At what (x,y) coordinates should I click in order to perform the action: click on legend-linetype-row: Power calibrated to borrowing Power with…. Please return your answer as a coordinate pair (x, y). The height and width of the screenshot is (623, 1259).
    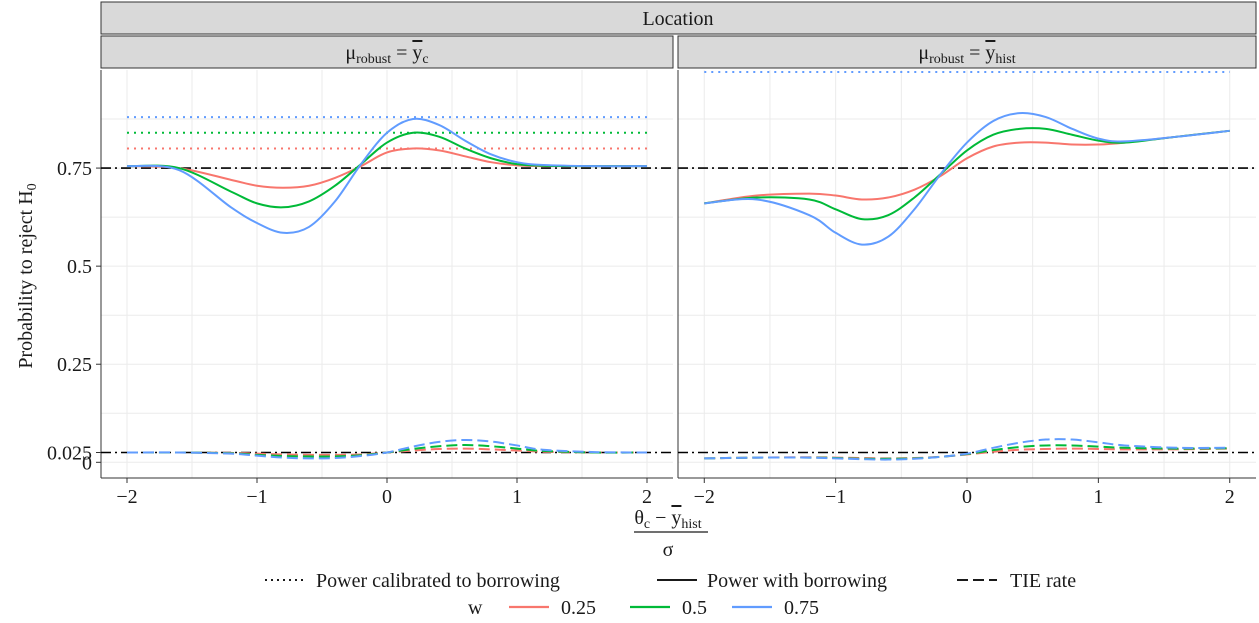
    Looking at the image, I should click on (670, 581).